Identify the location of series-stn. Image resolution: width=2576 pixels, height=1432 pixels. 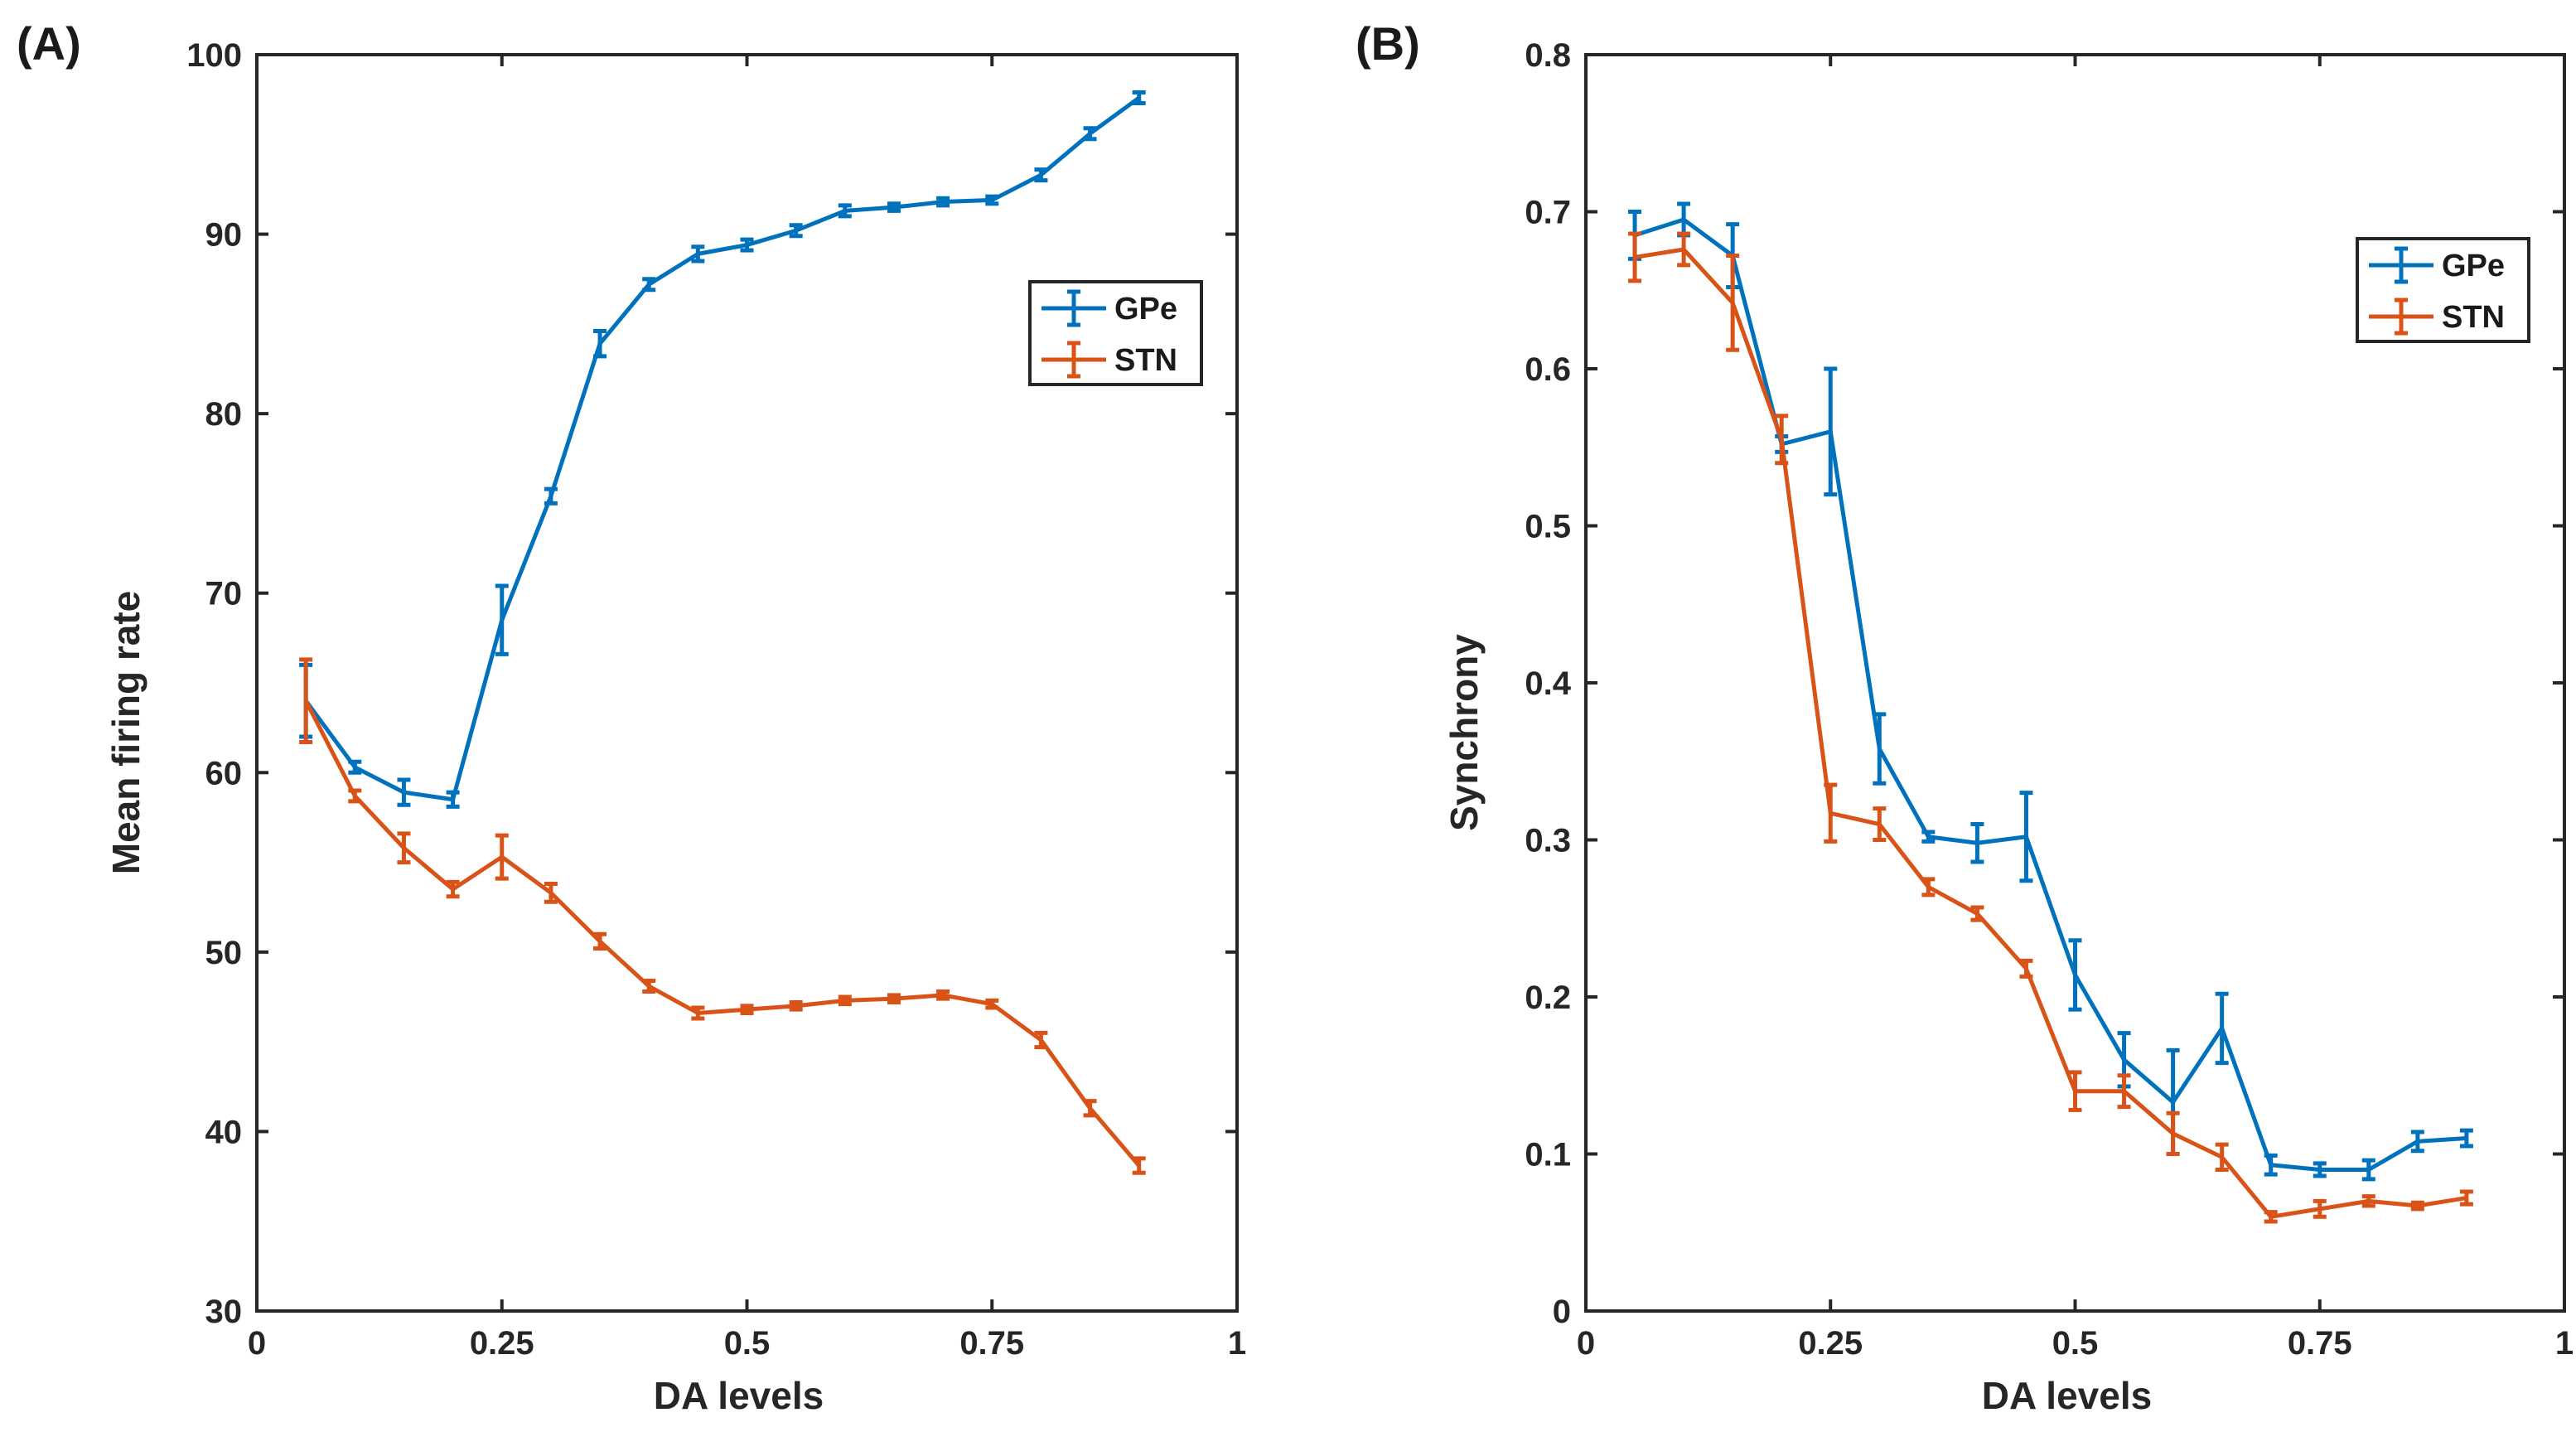
(722, 916).